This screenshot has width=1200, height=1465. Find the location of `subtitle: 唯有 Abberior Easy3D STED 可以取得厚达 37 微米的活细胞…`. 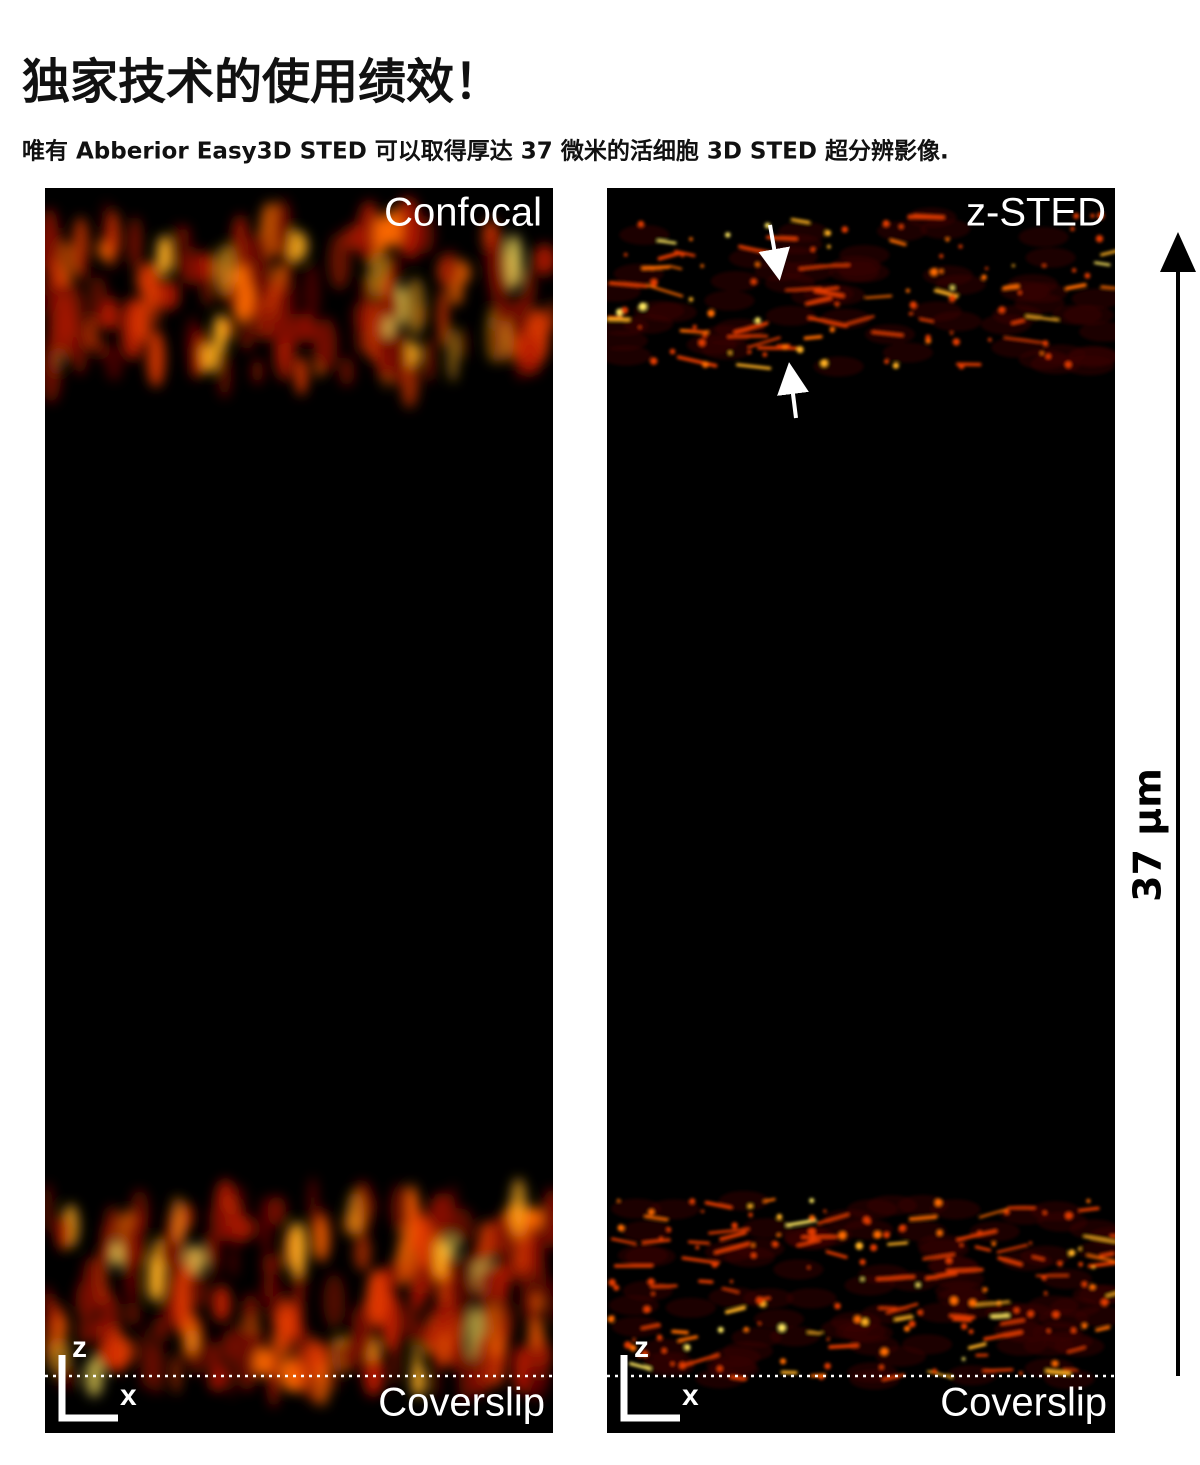

subtitle: 唯有 Abberior Easy3D STED 可以取得厚达 37 微米的活细胞… is located at coordinates (485, 151).